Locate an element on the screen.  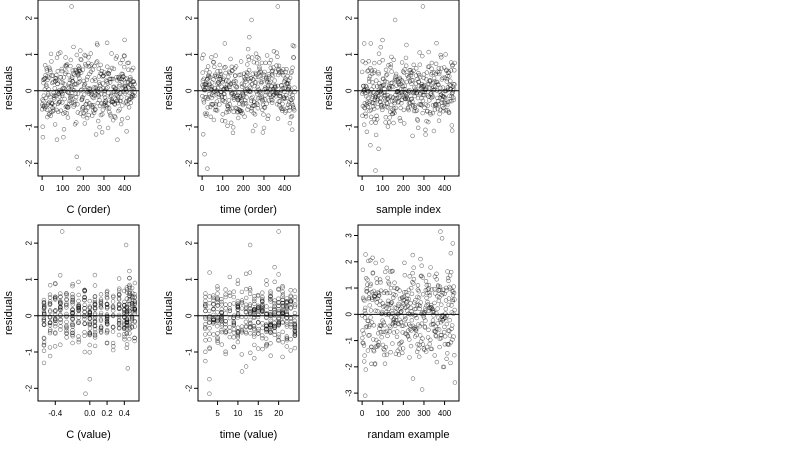
x-tick-label: 0.2 is located at coordinates (107, 413).